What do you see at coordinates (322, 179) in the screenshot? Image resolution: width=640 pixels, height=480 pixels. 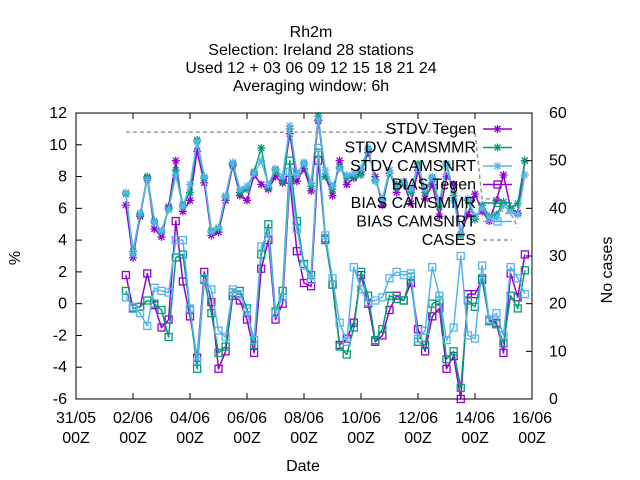 I see `series-cases` at bounding box center [322, 179].